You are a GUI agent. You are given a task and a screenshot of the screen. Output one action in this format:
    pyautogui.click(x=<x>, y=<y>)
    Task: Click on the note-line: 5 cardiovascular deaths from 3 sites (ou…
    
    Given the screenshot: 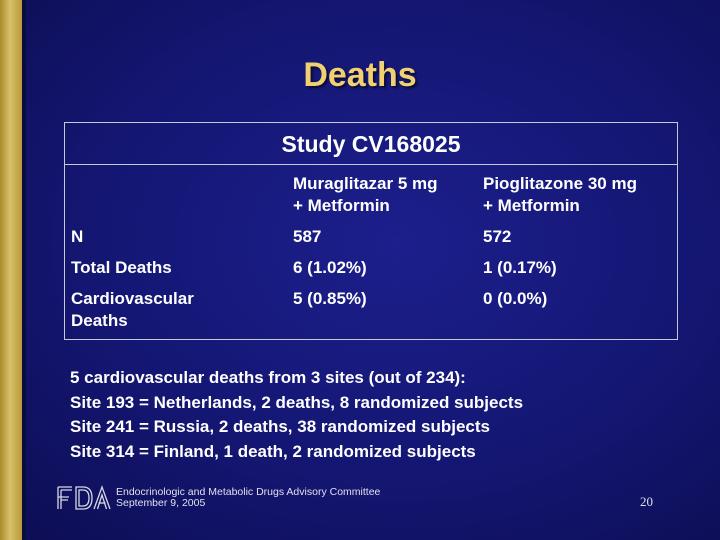 What is the action you would take?
    pyautogui.click(x=268, y=377)
    